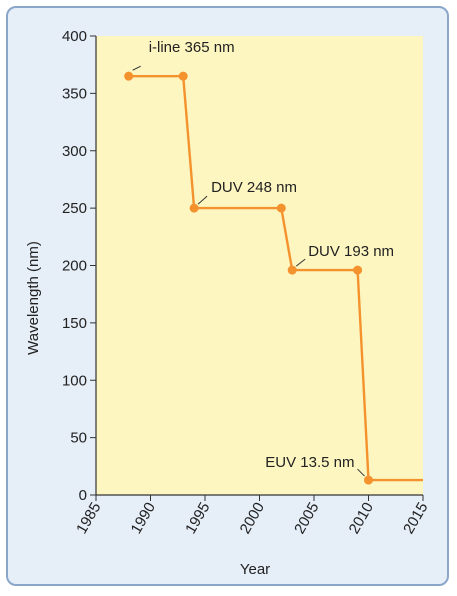 This screenshot has width=457, height=596. Describe the element at coordinates (74, 36) in the screenshot. I see `y-tick-label: 400` at that location.